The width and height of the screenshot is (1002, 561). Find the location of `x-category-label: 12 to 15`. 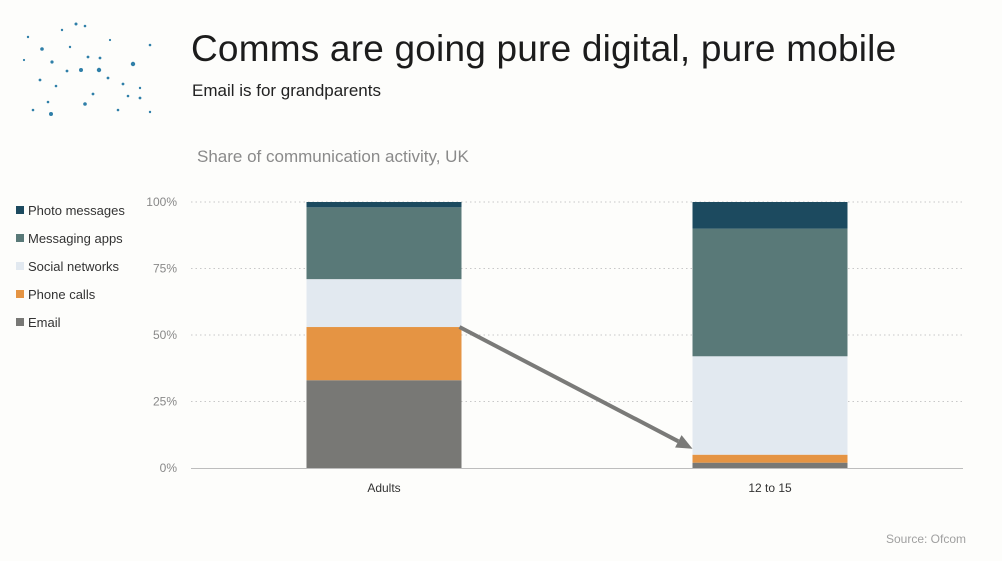

x-category-label: 12 to 15 is located at coordinates (770, 488).